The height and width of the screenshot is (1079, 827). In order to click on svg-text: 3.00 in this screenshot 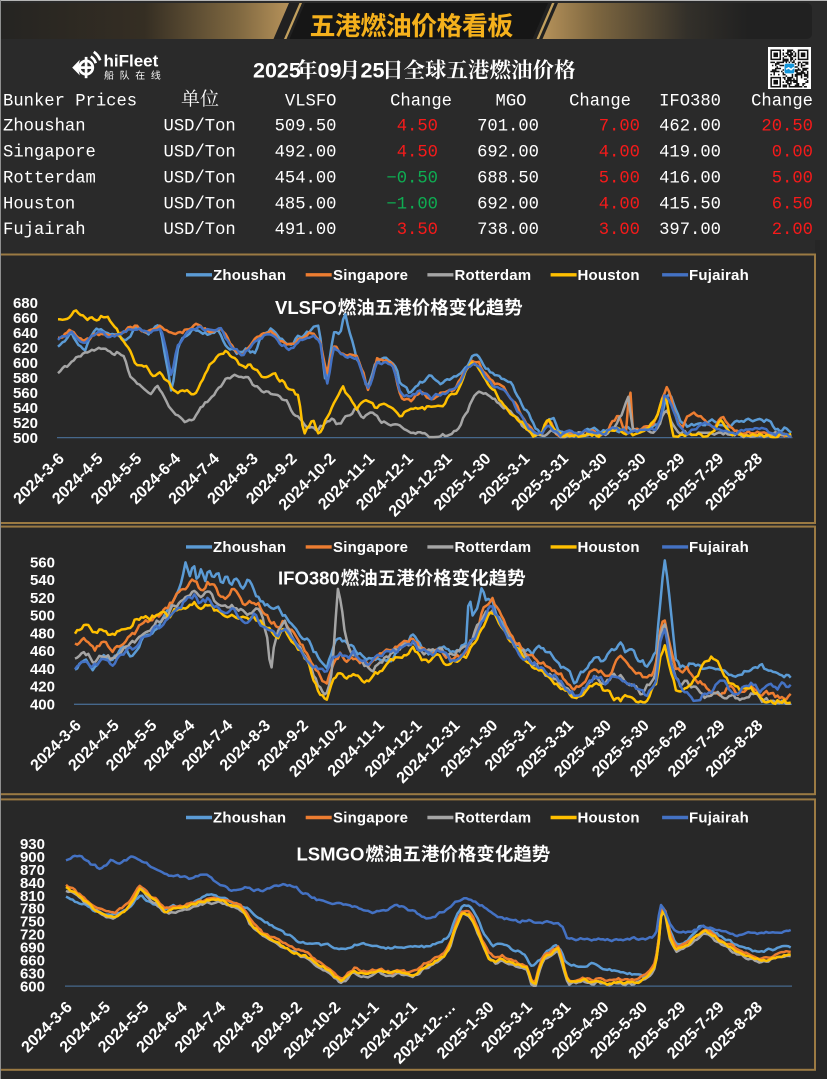, I will do `click(619, 230)`.